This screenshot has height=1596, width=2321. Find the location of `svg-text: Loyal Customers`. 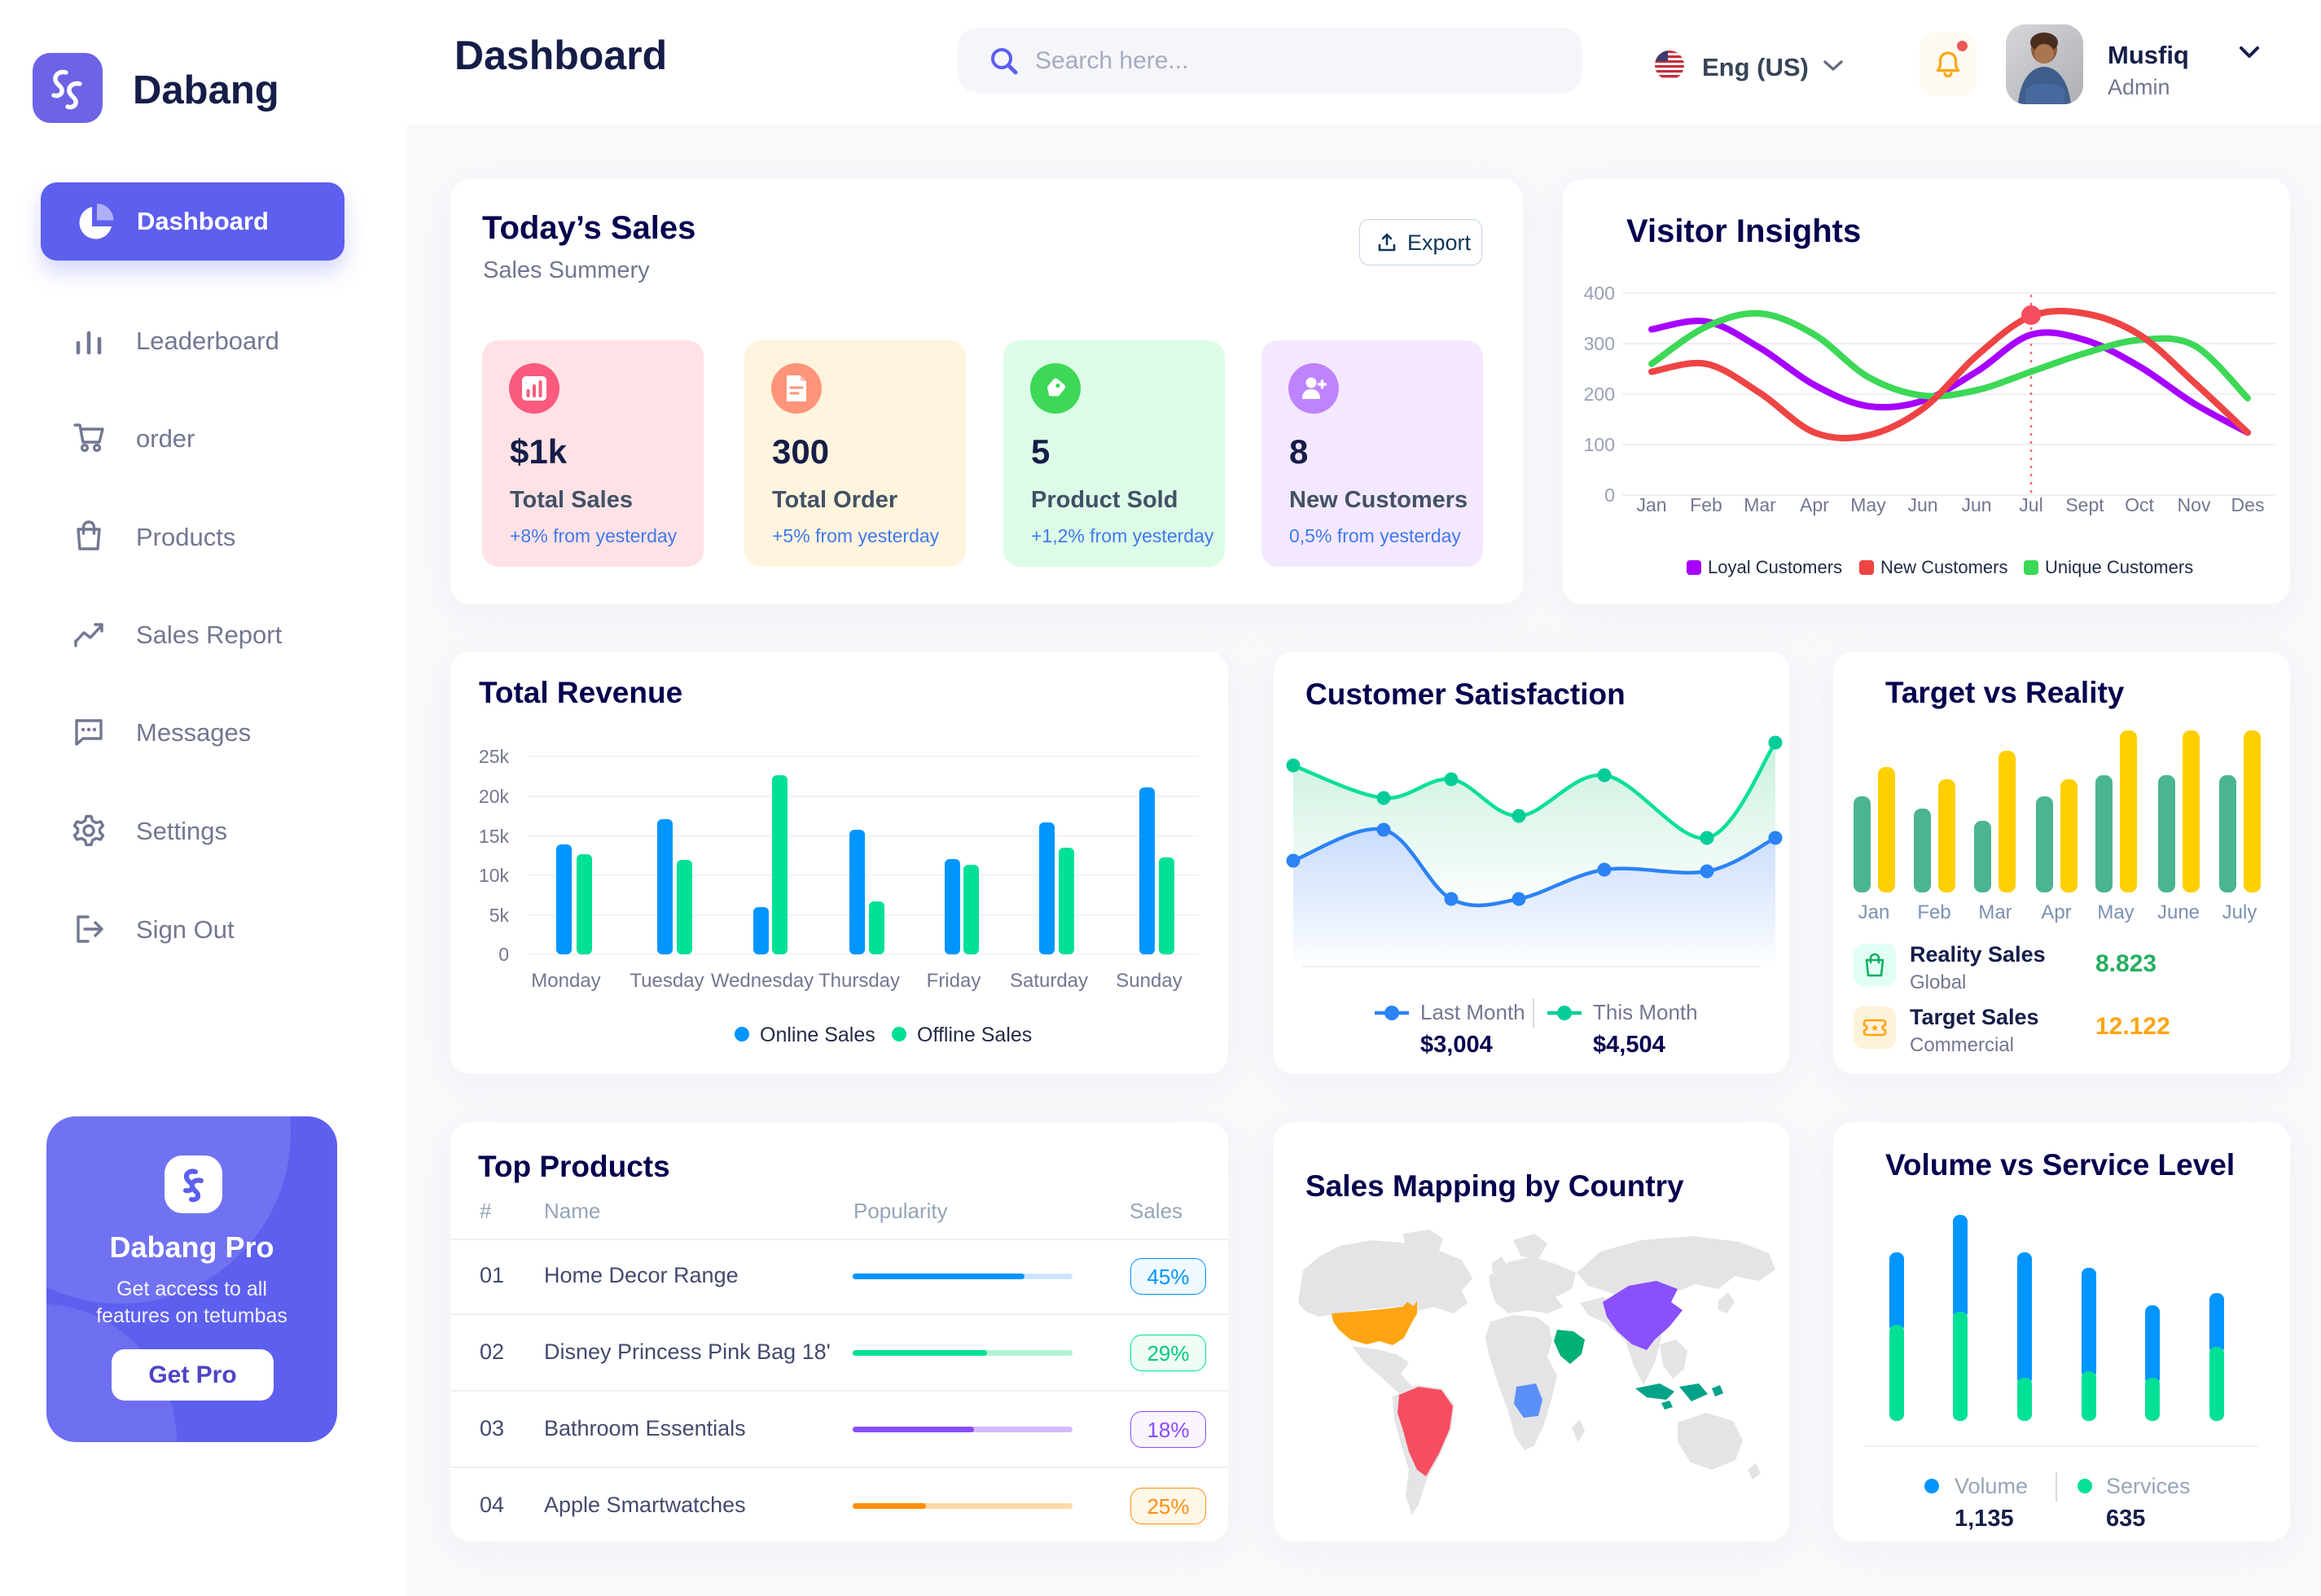

svg-text: Loyal Customers is located at coordinates (1775, 567).